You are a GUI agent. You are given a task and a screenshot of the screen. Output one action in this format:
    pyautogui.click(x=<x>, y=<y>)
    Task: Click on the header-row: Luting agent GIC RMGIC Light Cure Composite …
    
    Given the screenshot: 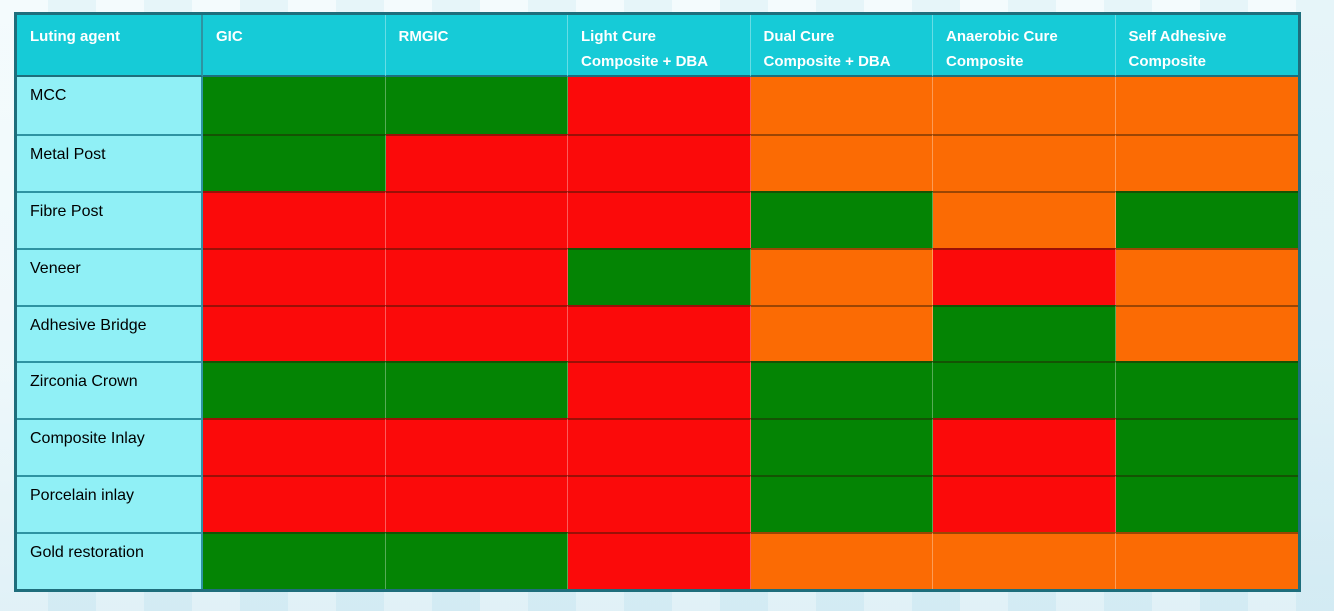 What is the action you would take?
    pyautogui.click(x=657, y=46)
    